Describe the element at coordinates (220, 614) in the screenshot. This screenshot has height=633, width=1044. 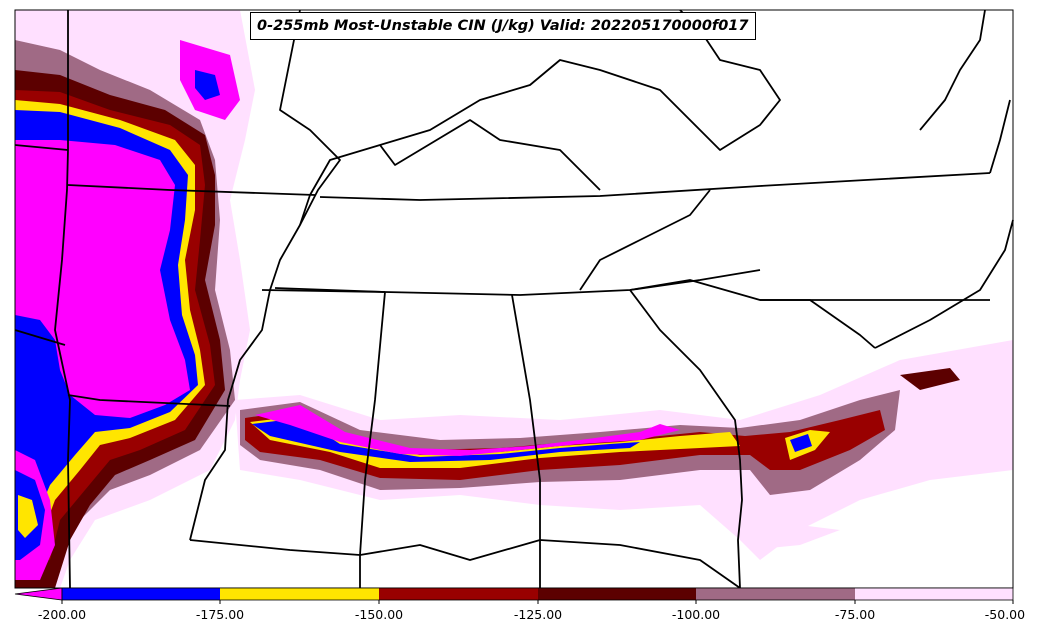
I see `colorbar-tick-label: -175.00` at that location.